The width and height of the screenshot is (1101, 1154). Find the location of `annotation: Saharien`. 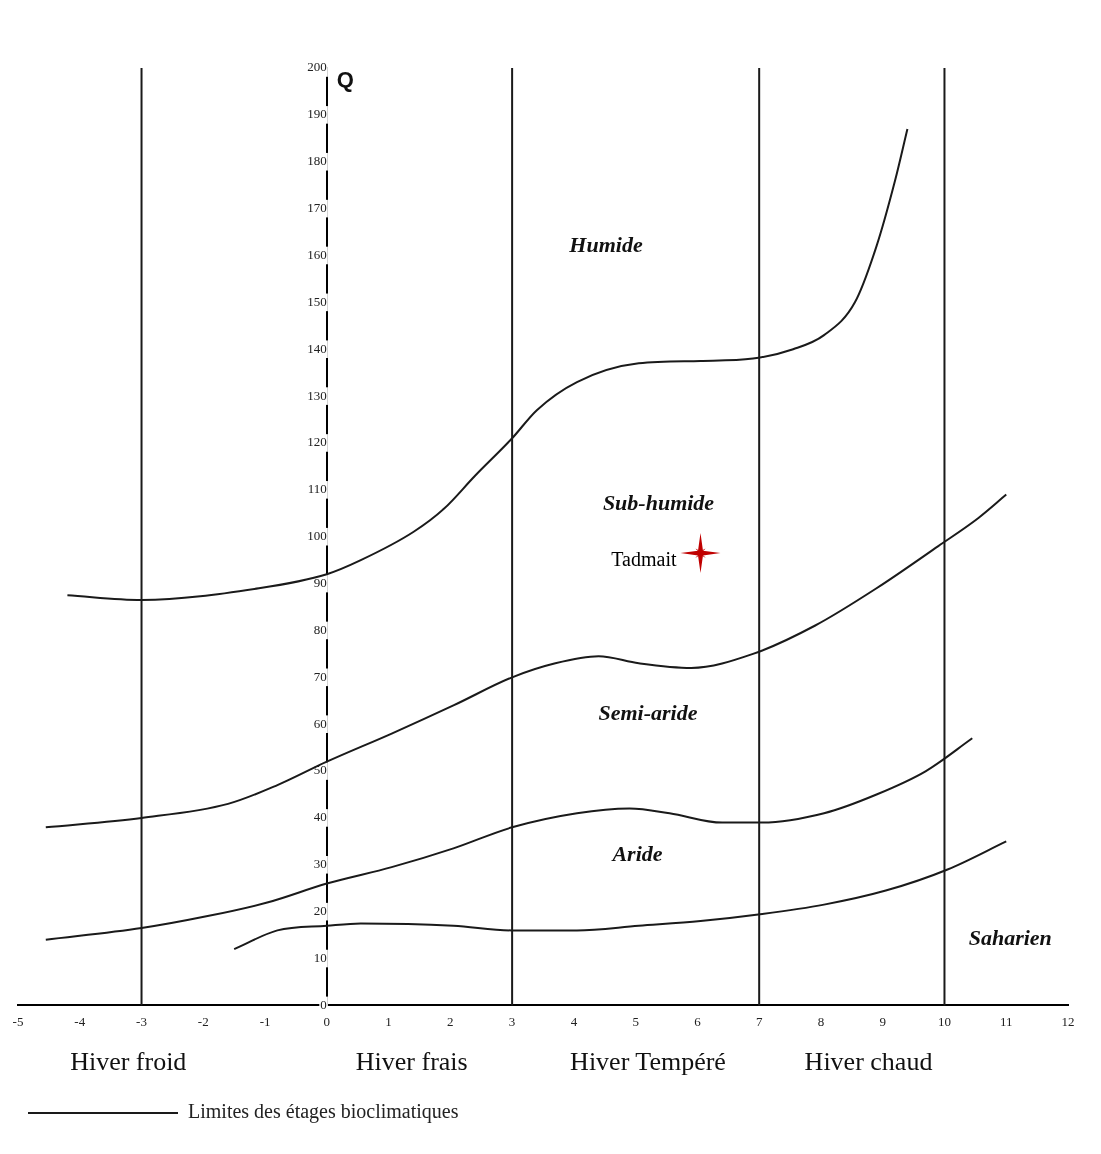

annotation: Saharien is located at coordinates (1010, 938).